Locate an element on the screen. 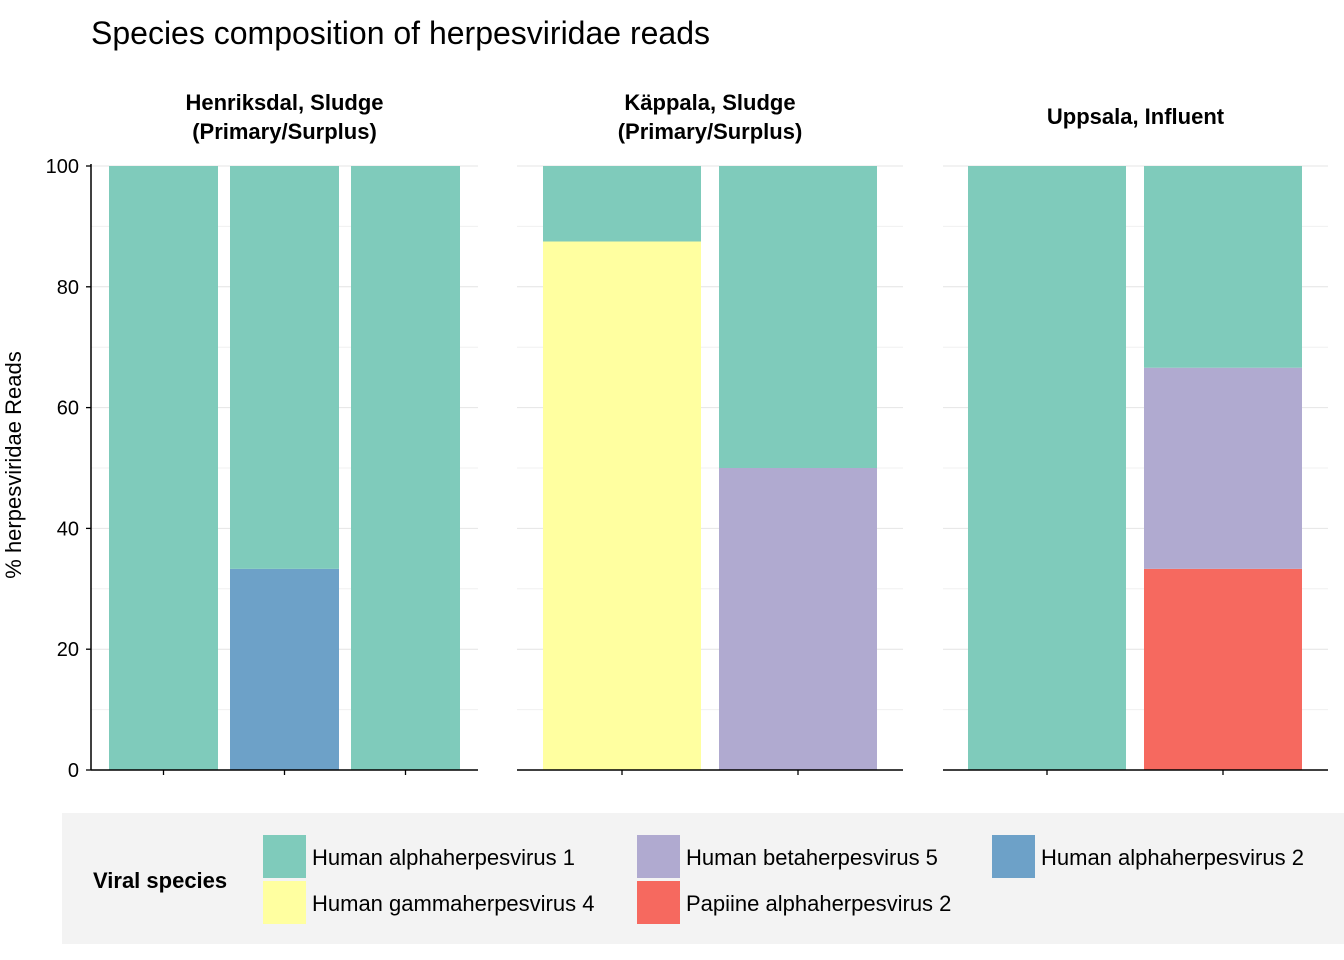 The height and width of the screenshot is (960, 1344). y-tick-label: 40 is located at coordinates (68, 529).